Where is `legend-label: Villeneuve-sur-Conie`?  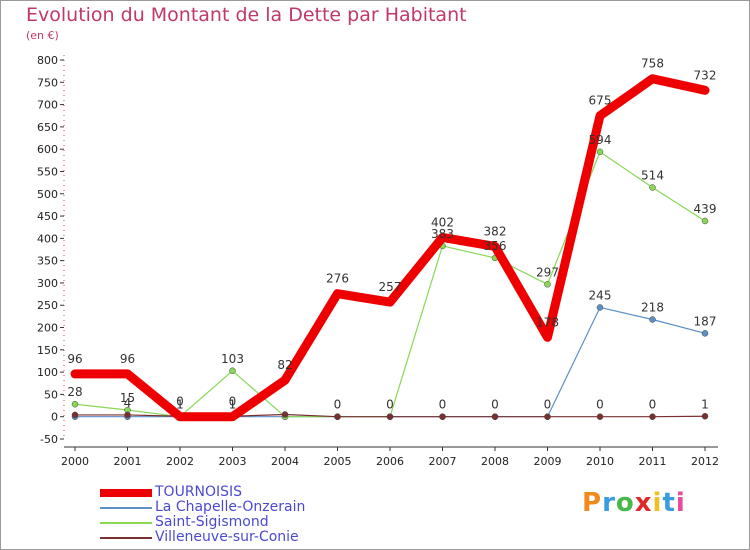
legend-label: Villeneuve-sur-Conie is located at coordinates (227, 537).